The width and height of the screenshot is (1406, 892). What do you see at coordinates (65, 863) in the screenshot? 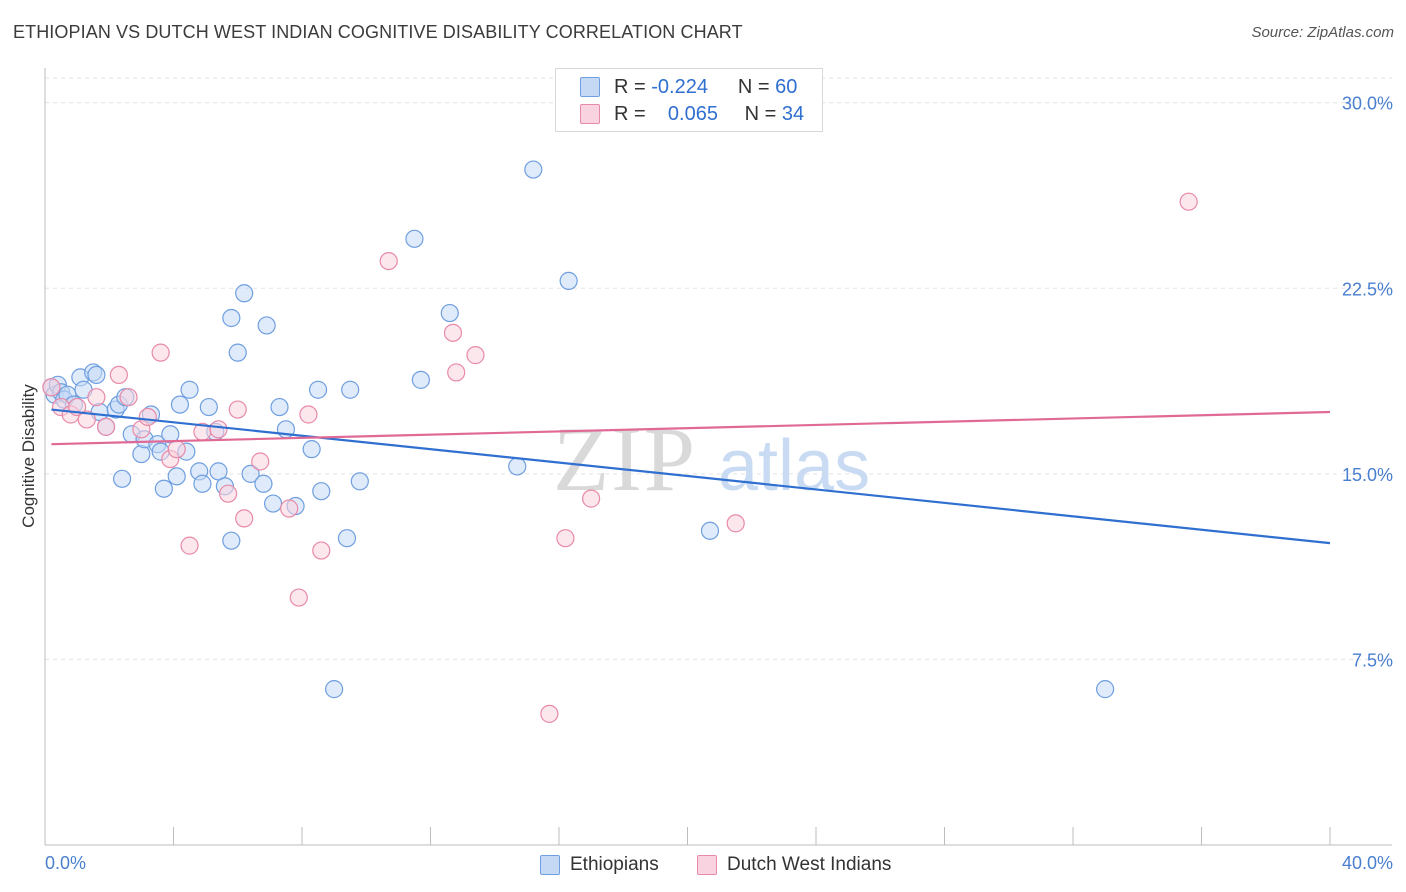
I see `x-tick-label: 0.0%` at bounding box center [65, 863].